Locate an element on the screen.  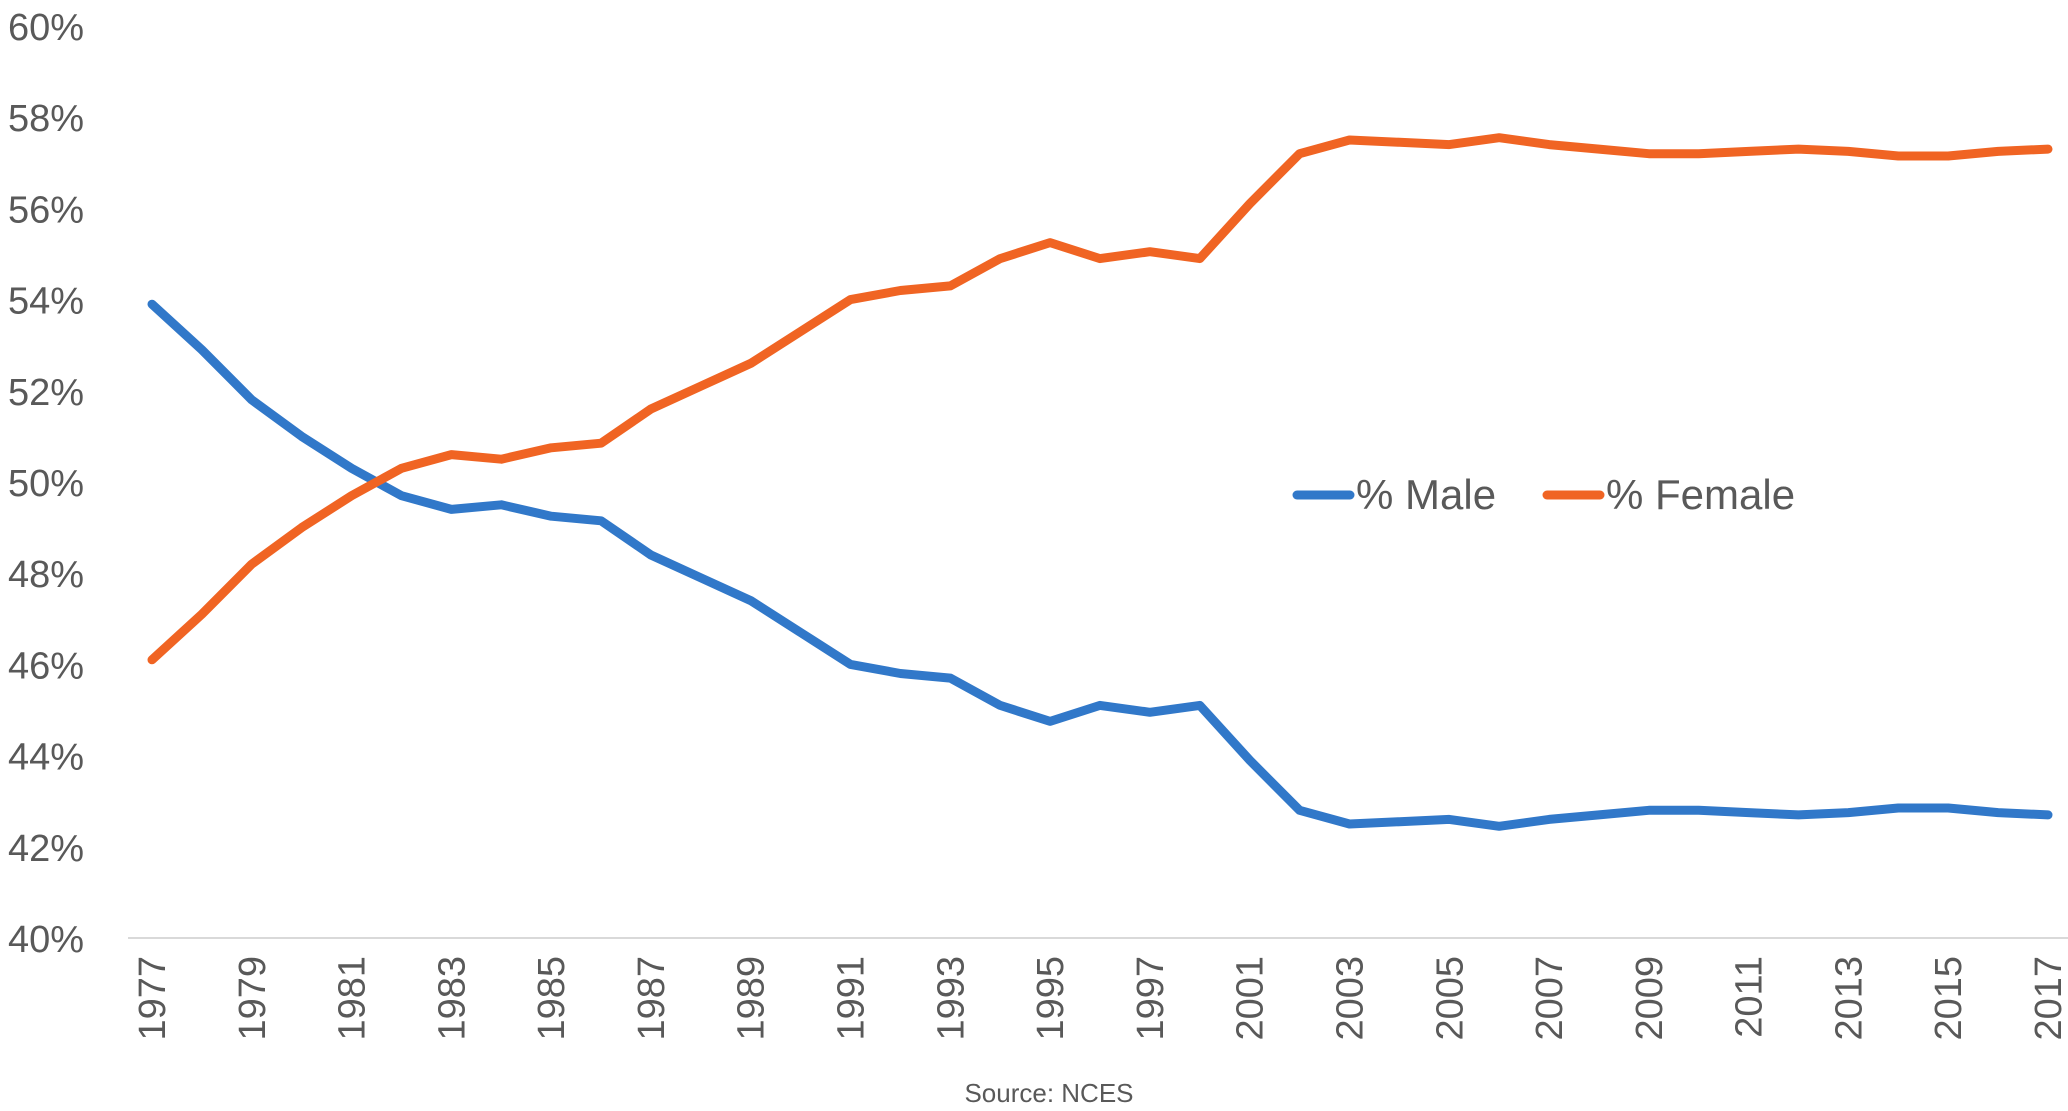
x-tick-label: 1983 is located at coordinates (452, 998).